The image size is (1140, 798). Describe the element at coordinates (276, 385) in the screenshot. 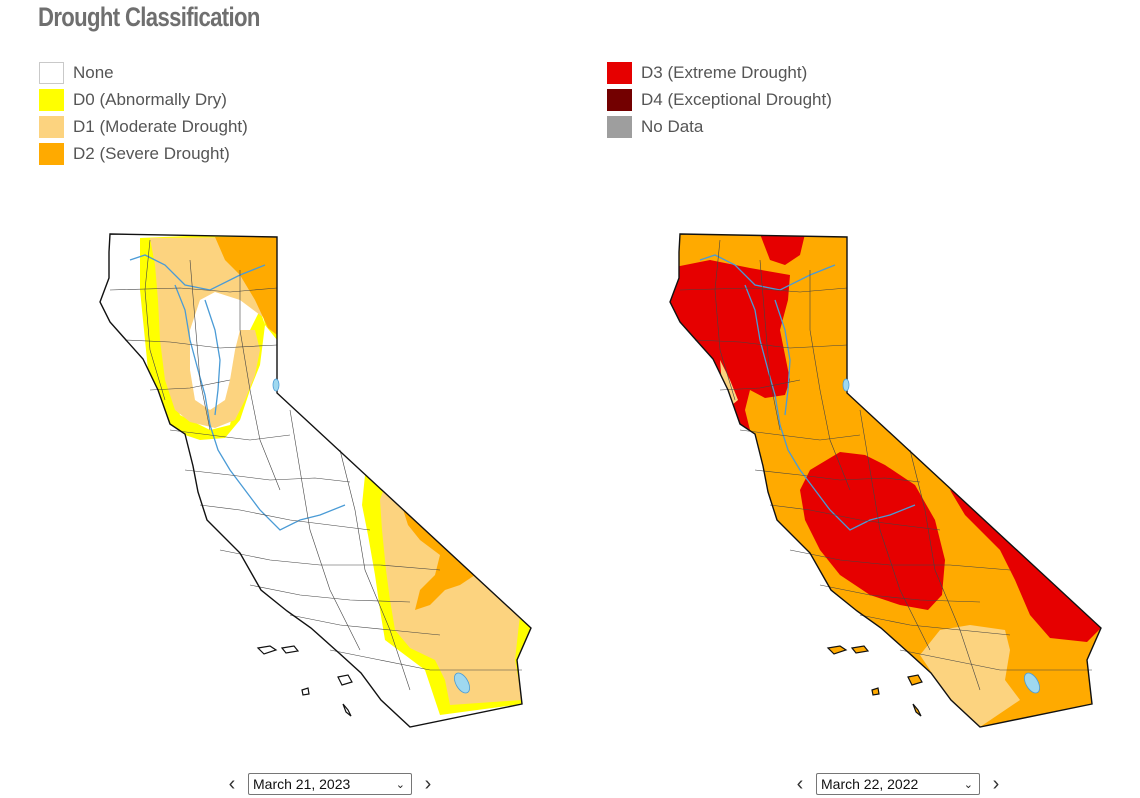

I see `lake-tahoe-2023` at that location.